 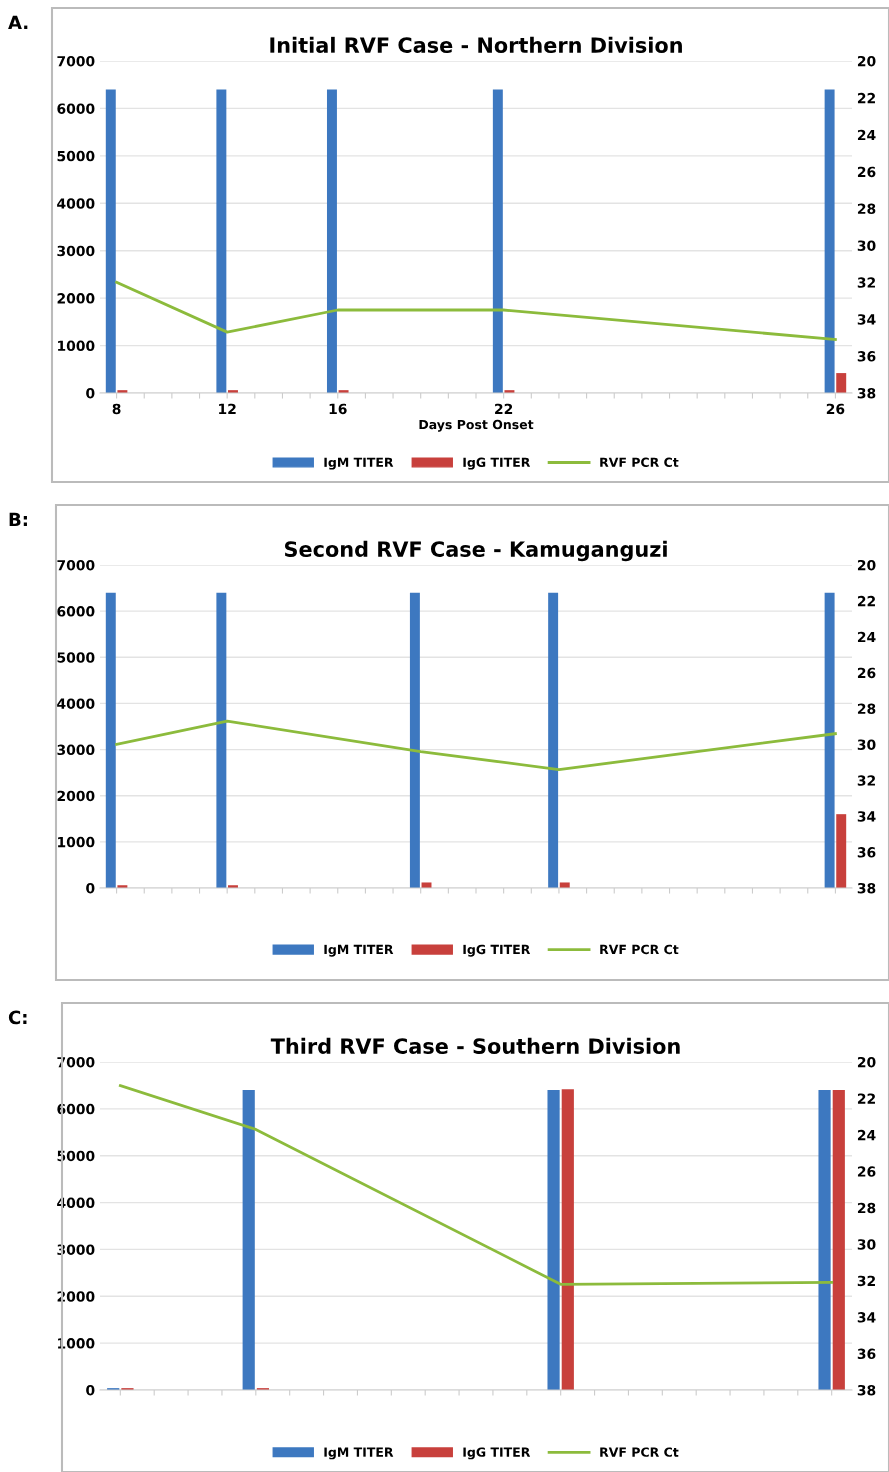 I want to click on x-tick-label: 16, so click(x=338, y=409).